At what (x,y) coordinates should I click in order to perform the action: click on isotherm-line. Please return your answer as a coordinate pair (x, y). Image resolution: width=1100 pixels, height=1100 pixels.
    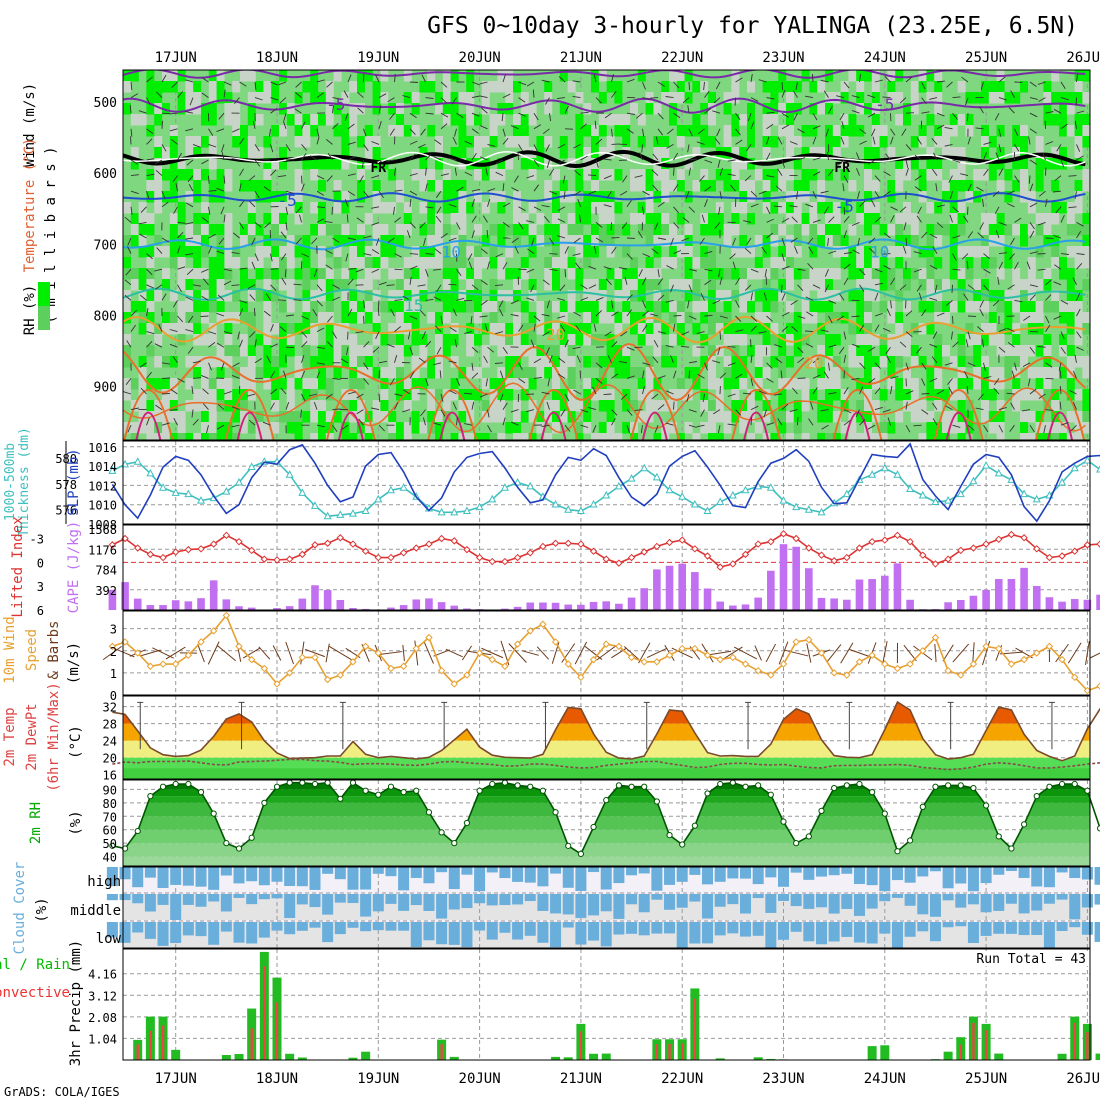
    Looking at the image, I should click on (604, 244).